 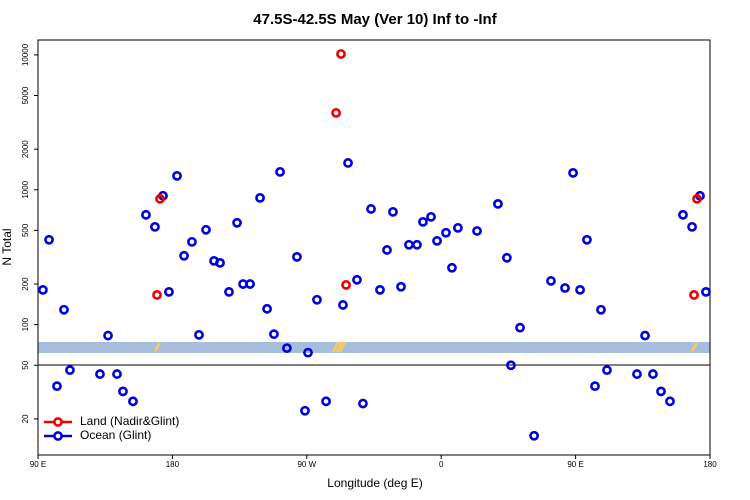 I want to click on y-tick-label: 5000, so click(x=25, y=95).